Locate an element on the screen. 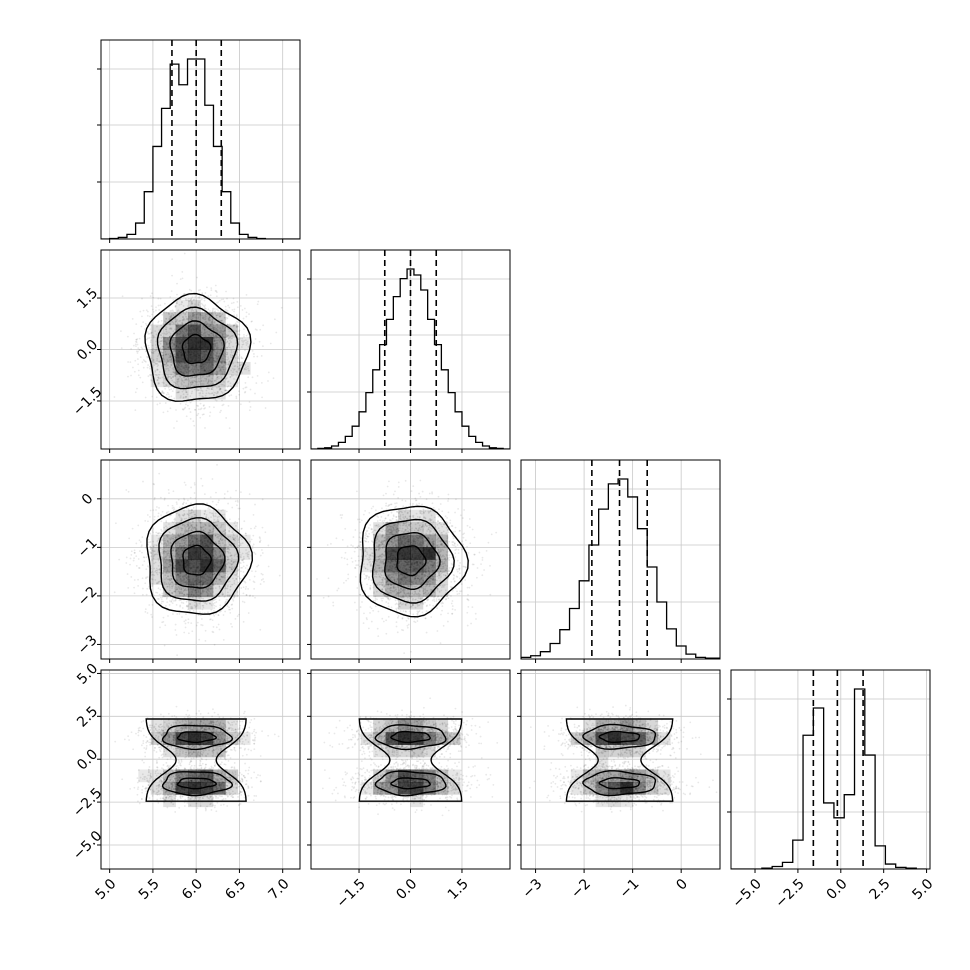 This screenshot has width=970, height=970. marginal-histogram-step is located at coordinates (620, 568).